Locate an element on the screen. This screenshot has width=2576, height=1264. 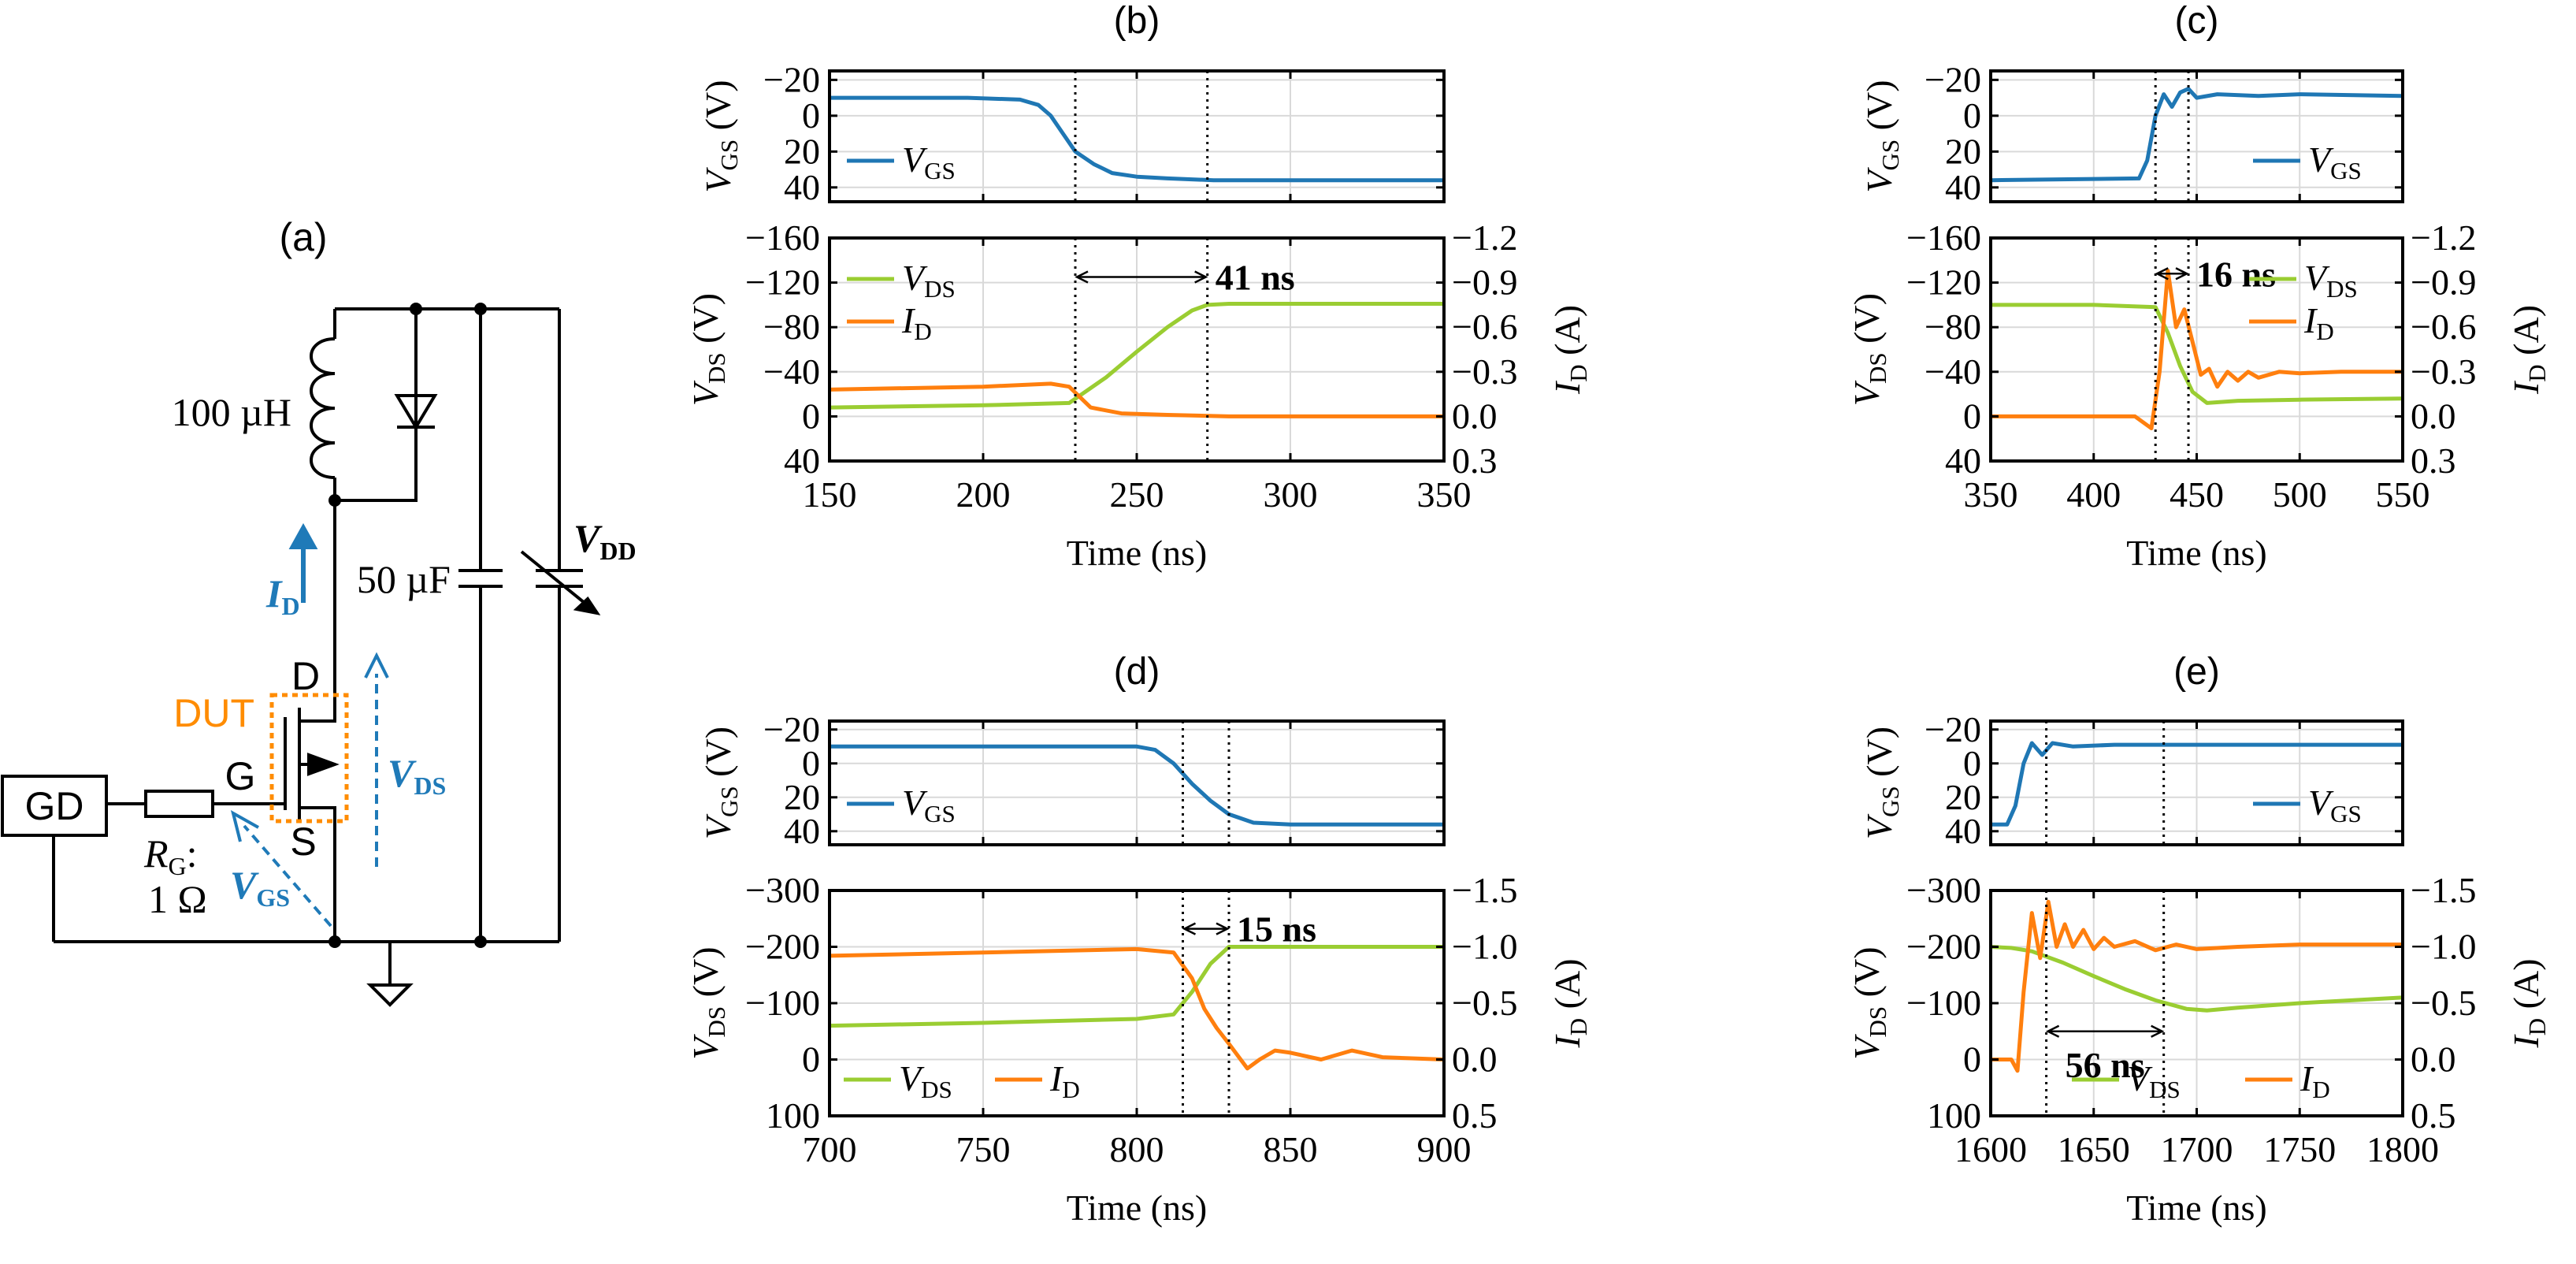
vgs-label-main: V is located at coordinates (244, 885).